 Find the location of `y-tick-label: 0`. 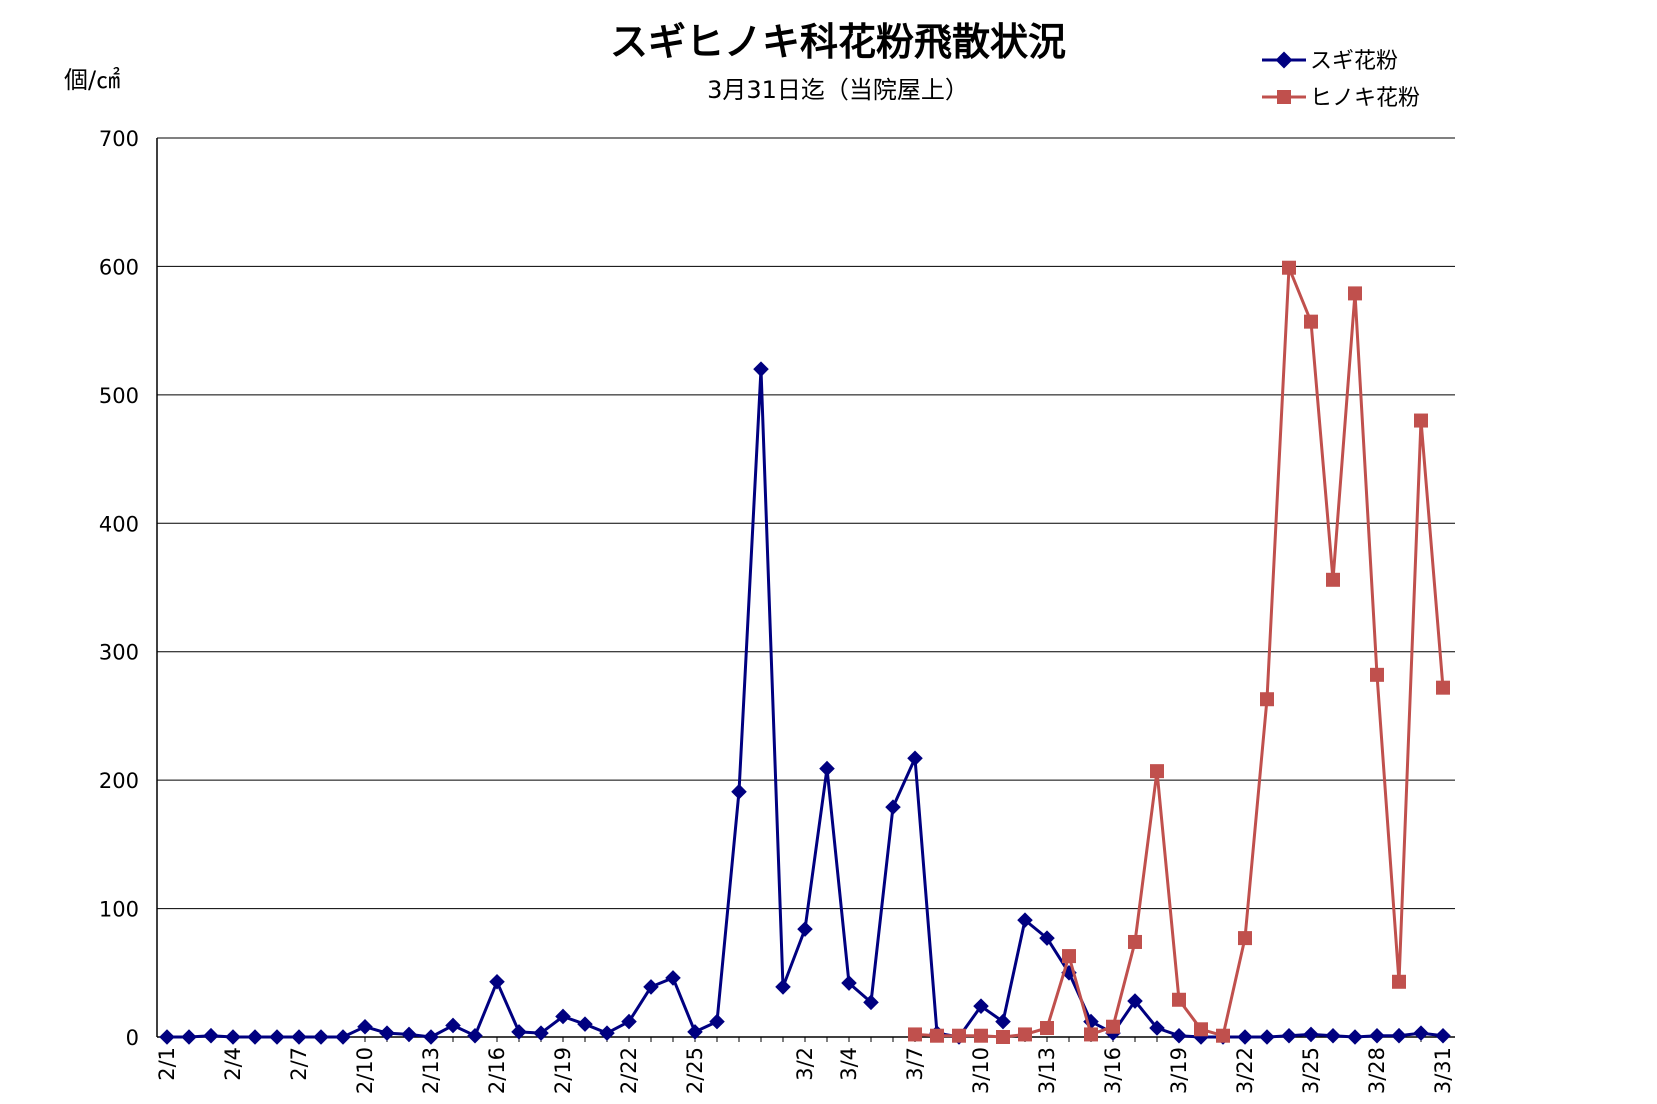

y-tick-label: 0 is located at coordinates (132, 1038).